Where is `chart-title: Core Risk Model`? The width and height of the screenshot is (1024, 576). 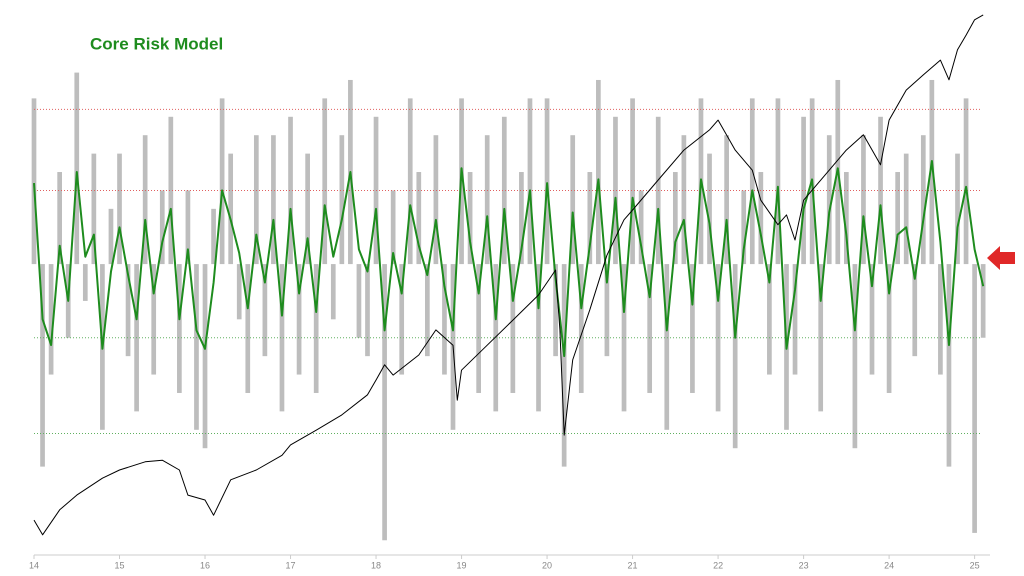
chart-title: Core Risk Model is located at coordinates (156, 43).